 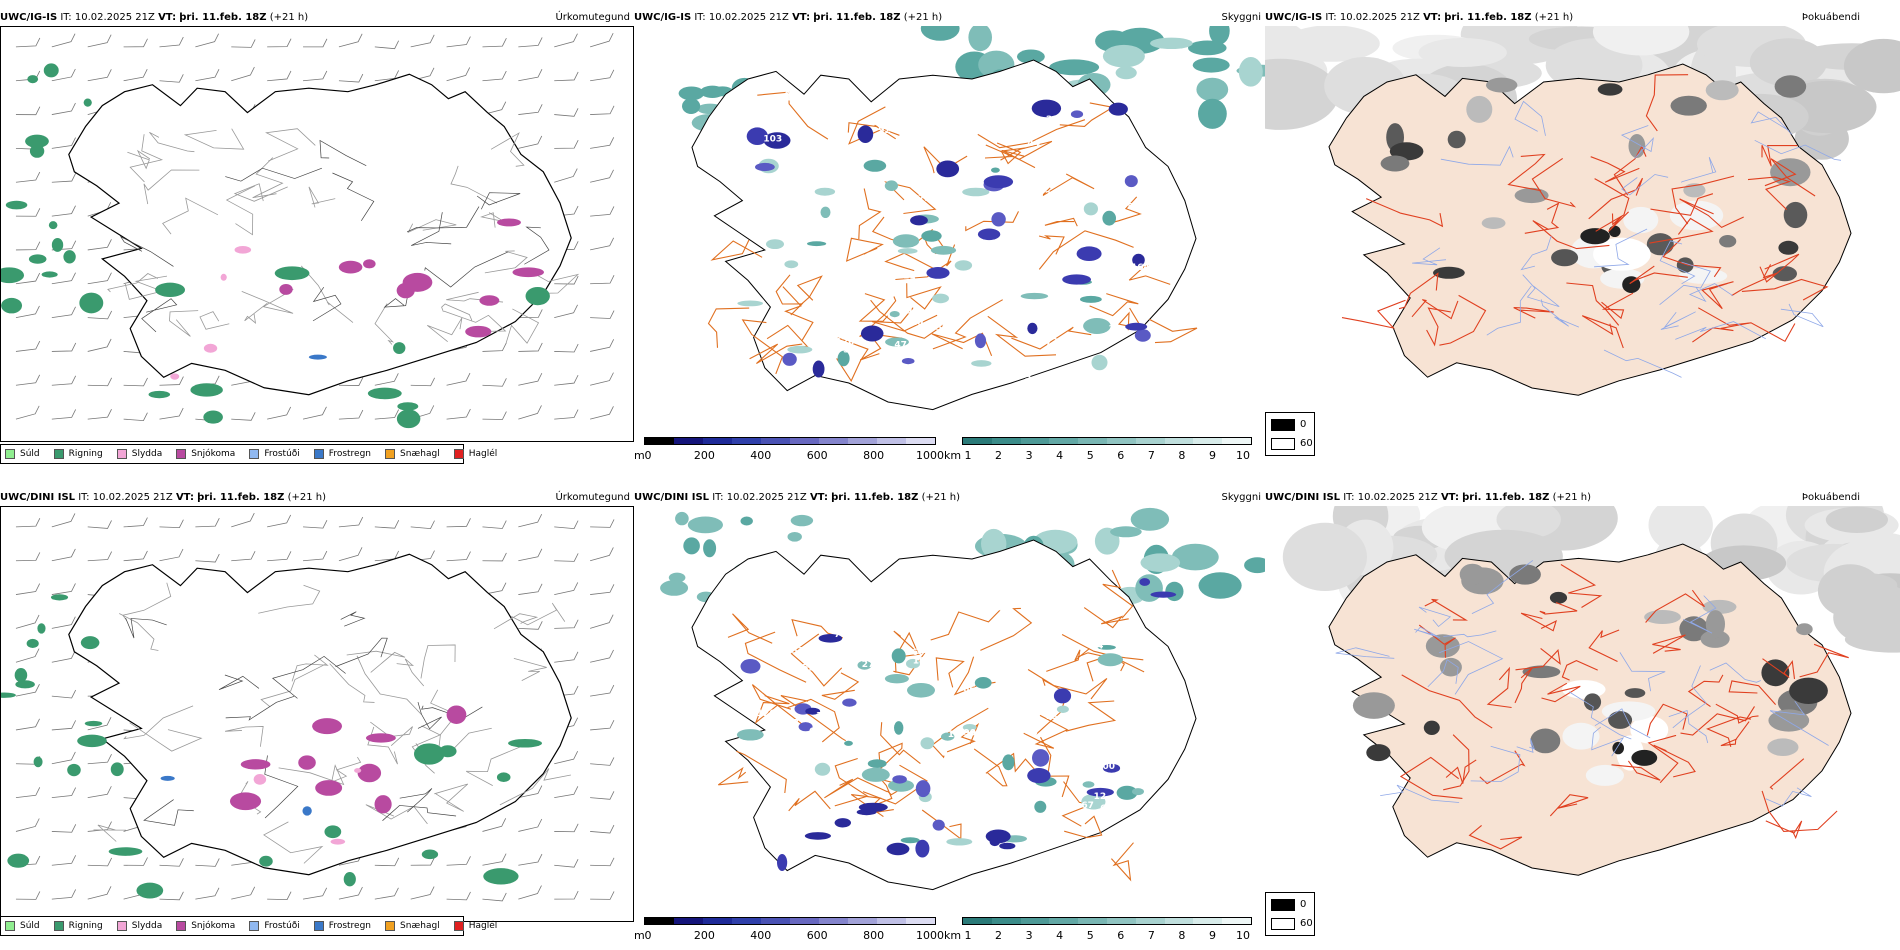 I want to click on precip-legend-item: Frostregn, so click(x=342, y=926).